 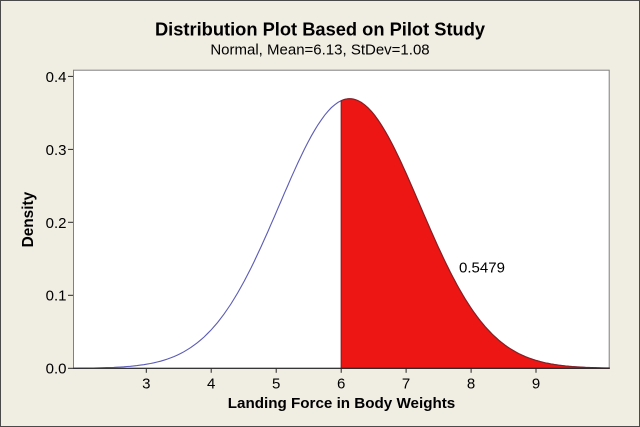 What do you see at coordinates (482, 267) in the screenshot?
I see `svg-text: 0.5479` at bounding box center [482, 267].